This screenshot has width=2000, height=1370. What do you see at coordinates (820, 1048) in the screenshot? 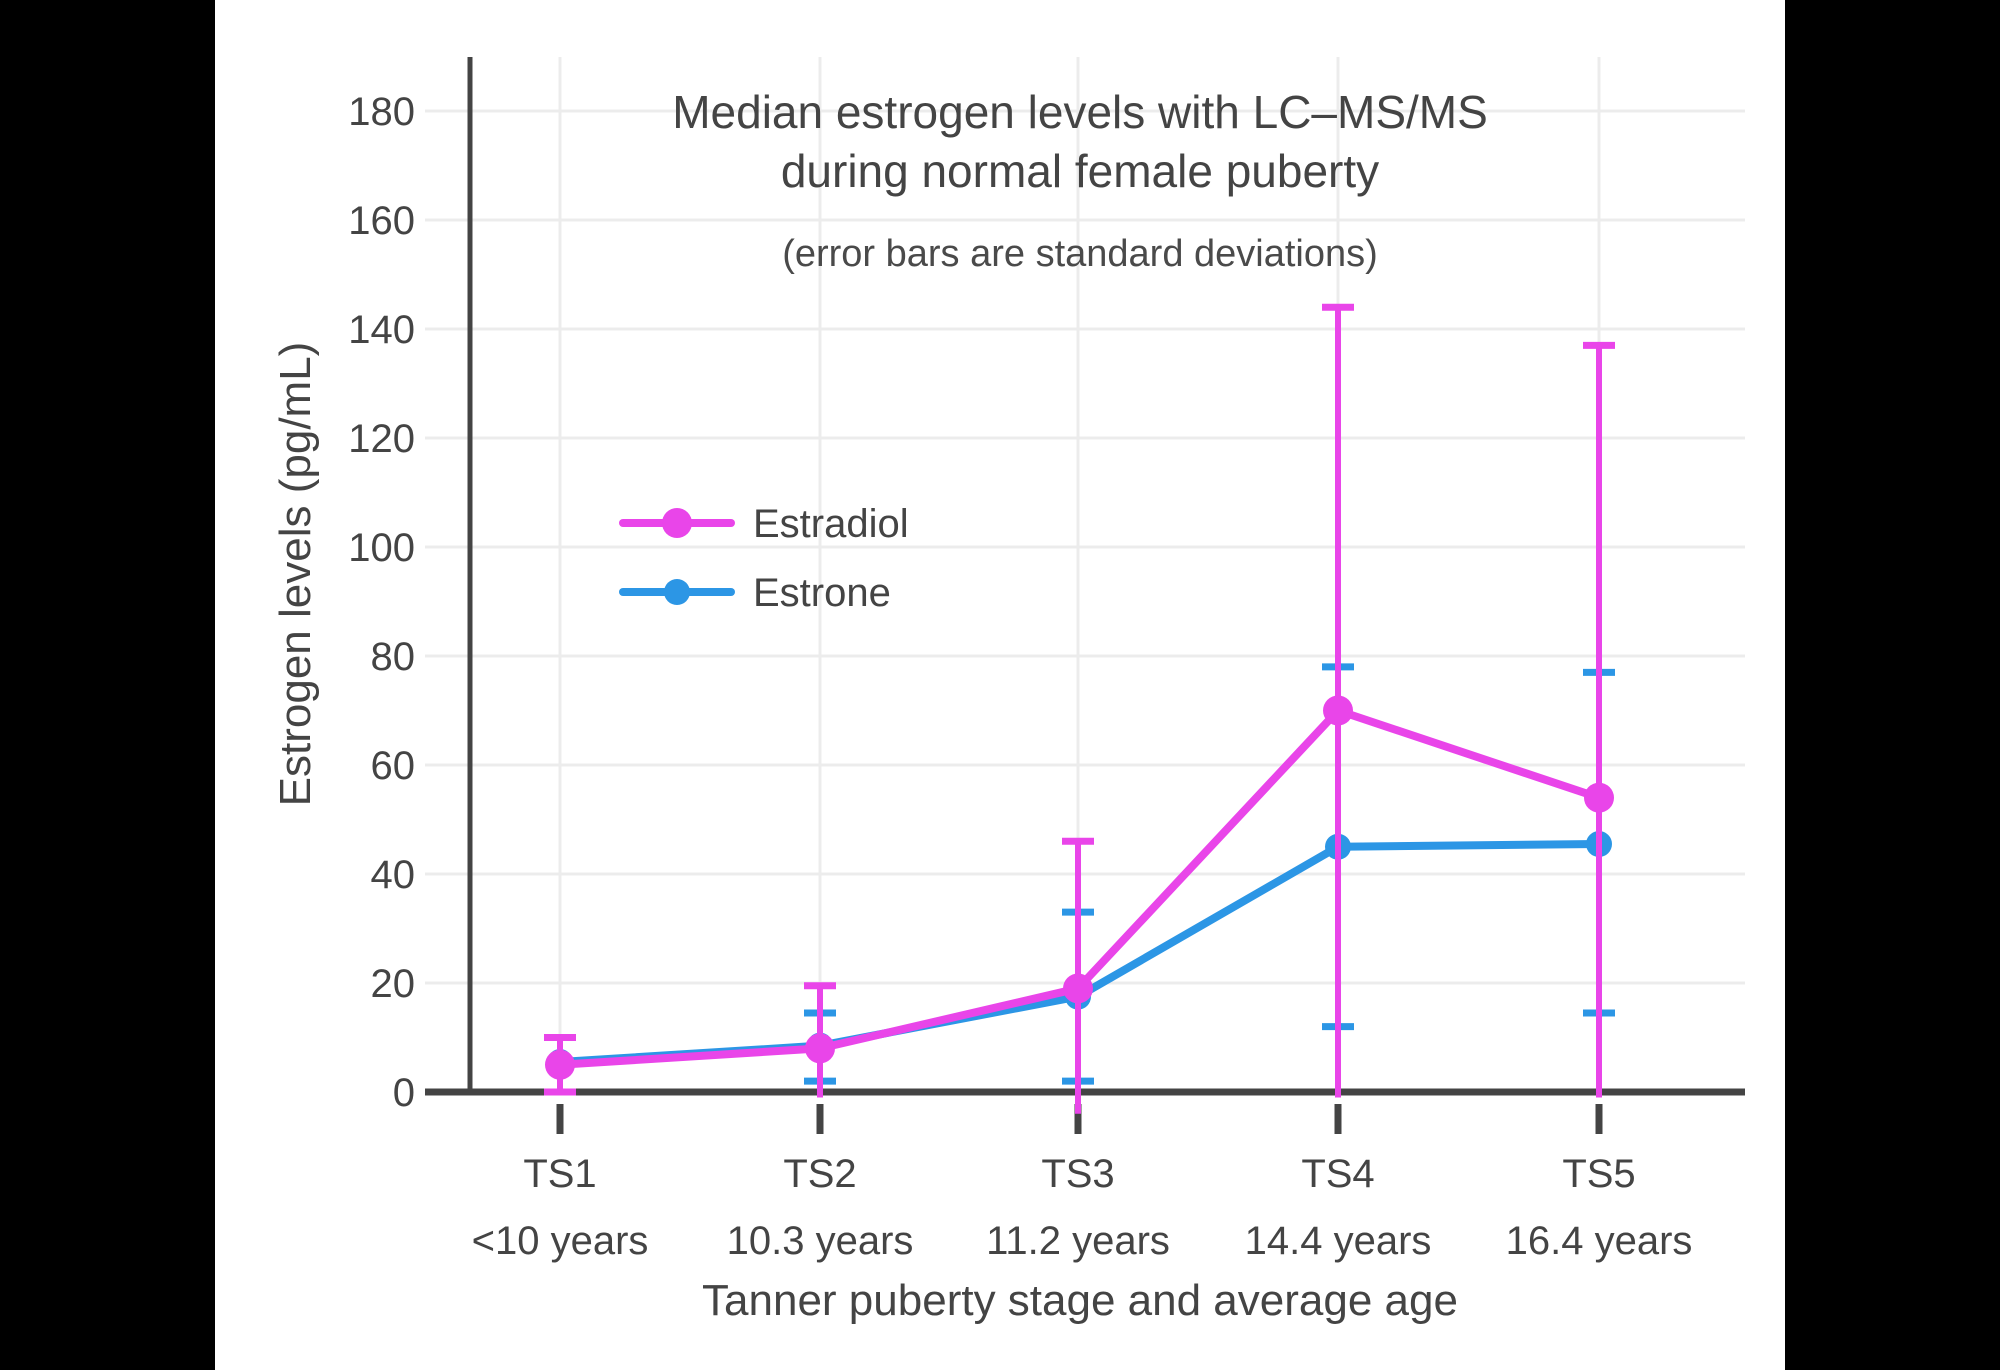
I see `data-point-estradiol-TS2` at bounding box center [820, 1048].